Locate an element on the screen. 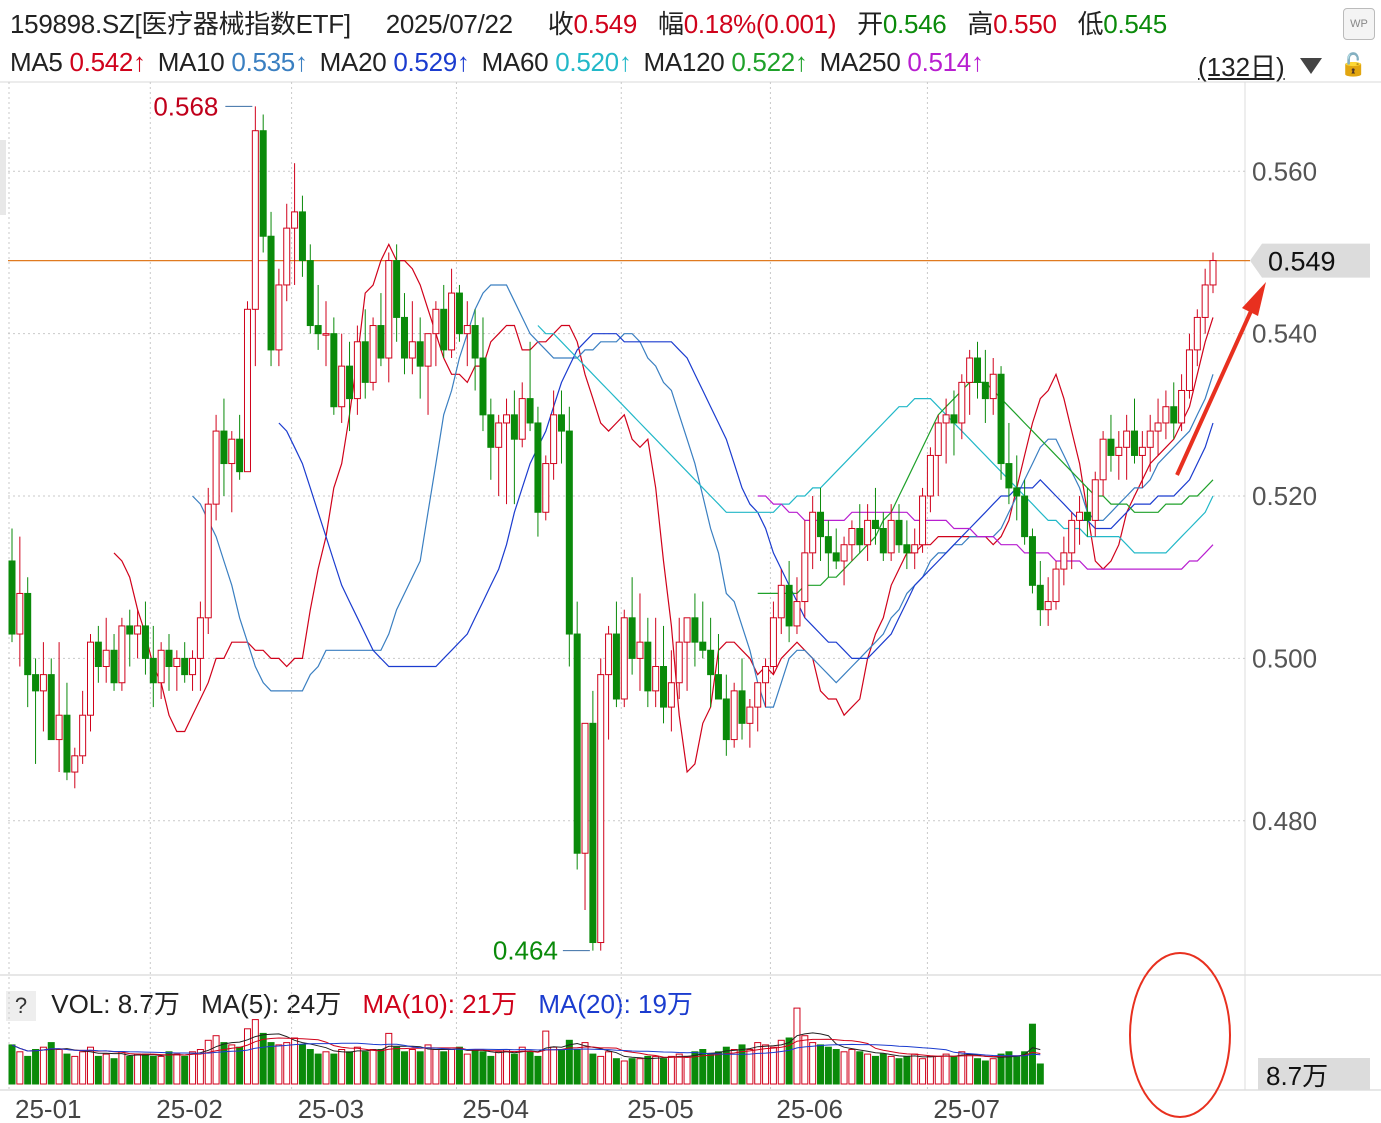  lock-icon: 🔓 is located at coordinates (1353, 64).